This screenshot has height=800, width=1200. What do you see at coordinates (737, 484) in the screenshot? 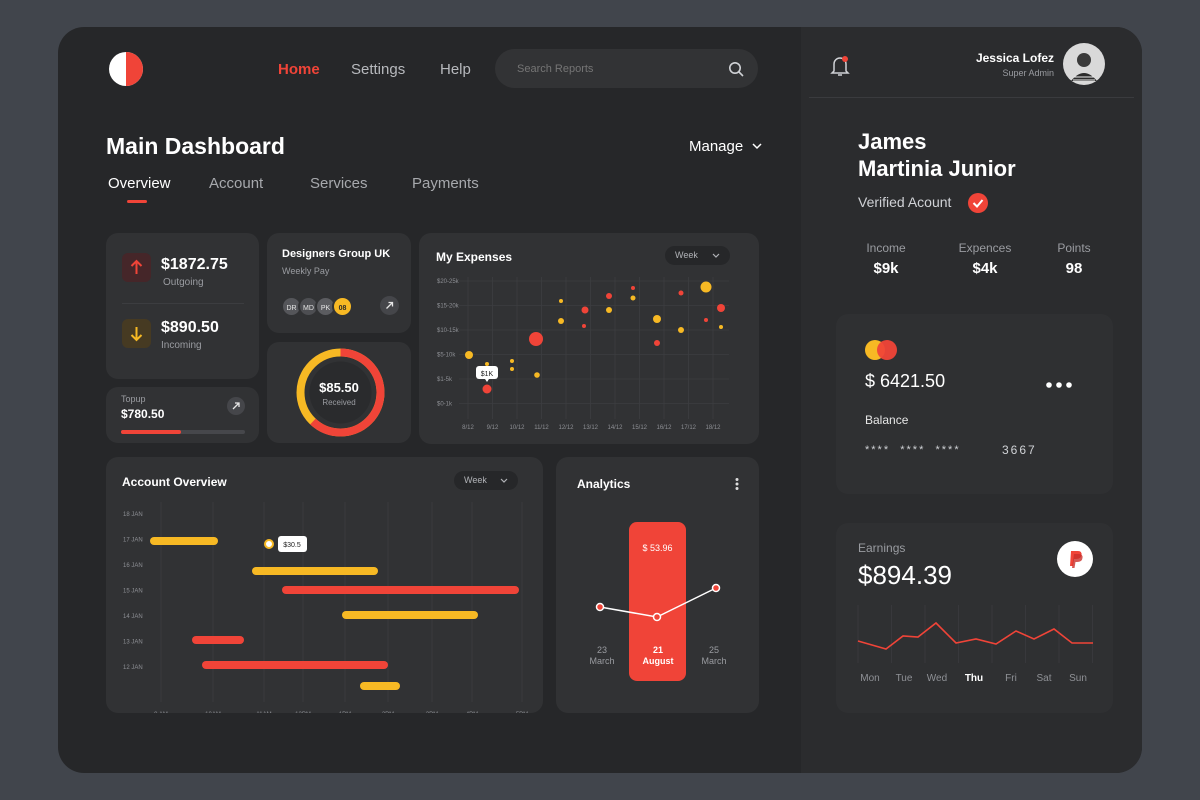
I see `more-vertical-icon` at bounding box center [737, 484].